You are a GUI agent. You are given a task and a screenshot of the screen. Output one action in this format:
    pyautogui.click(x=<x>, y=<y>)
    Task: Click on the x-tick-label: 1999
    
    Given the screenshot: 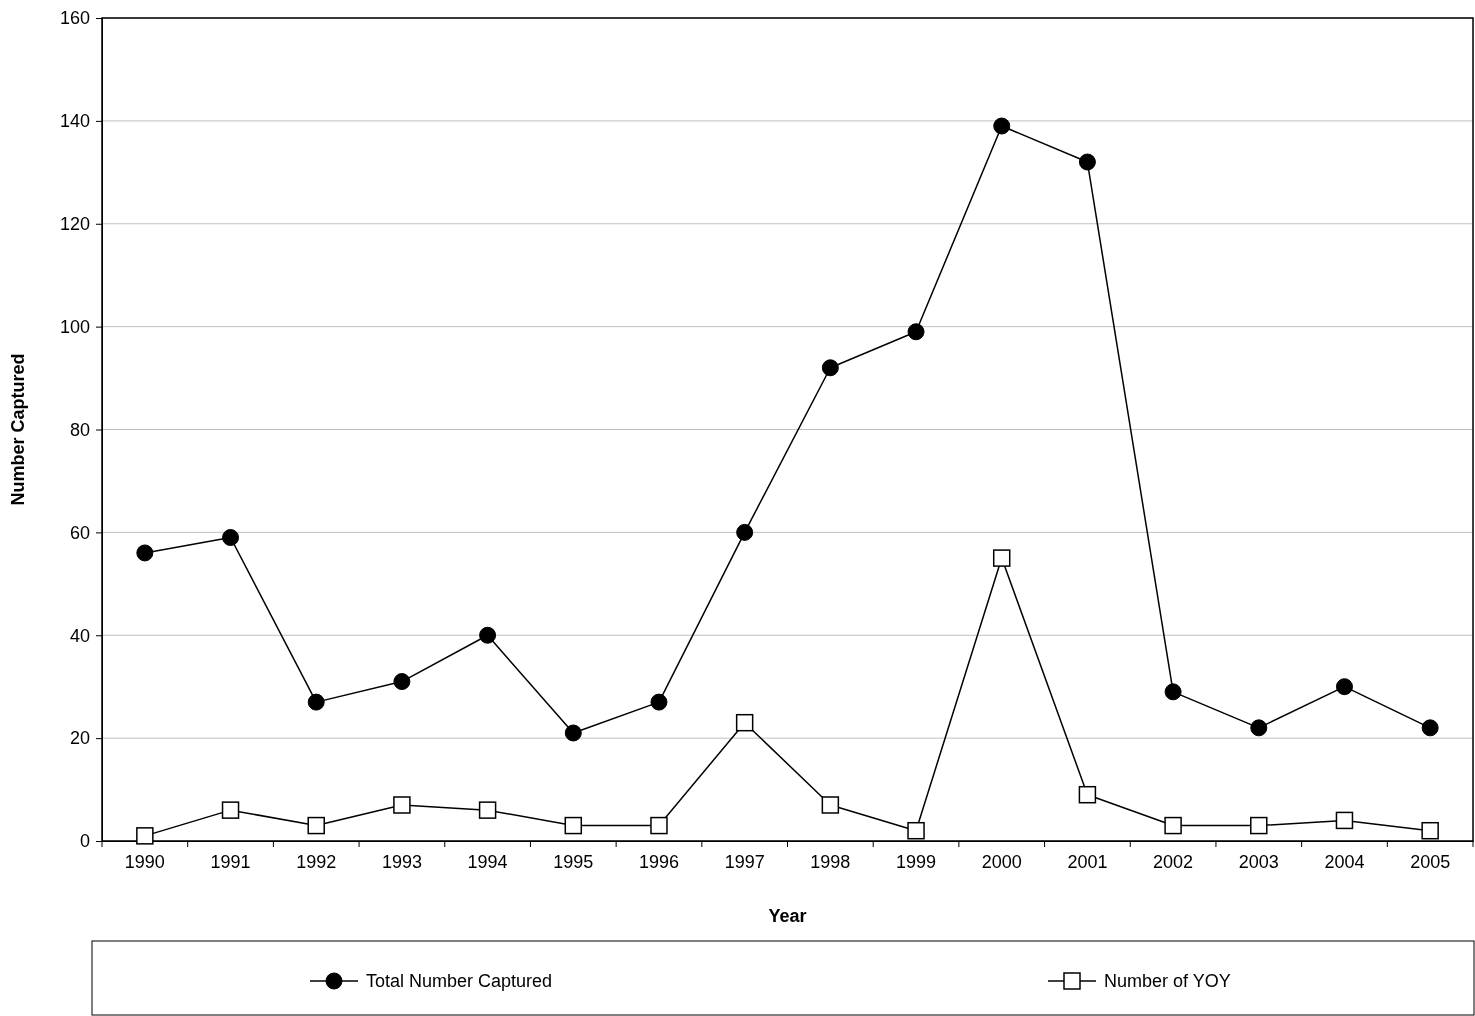 What is the action you would take?
    pyautogui.click(x=916, y=861)
    